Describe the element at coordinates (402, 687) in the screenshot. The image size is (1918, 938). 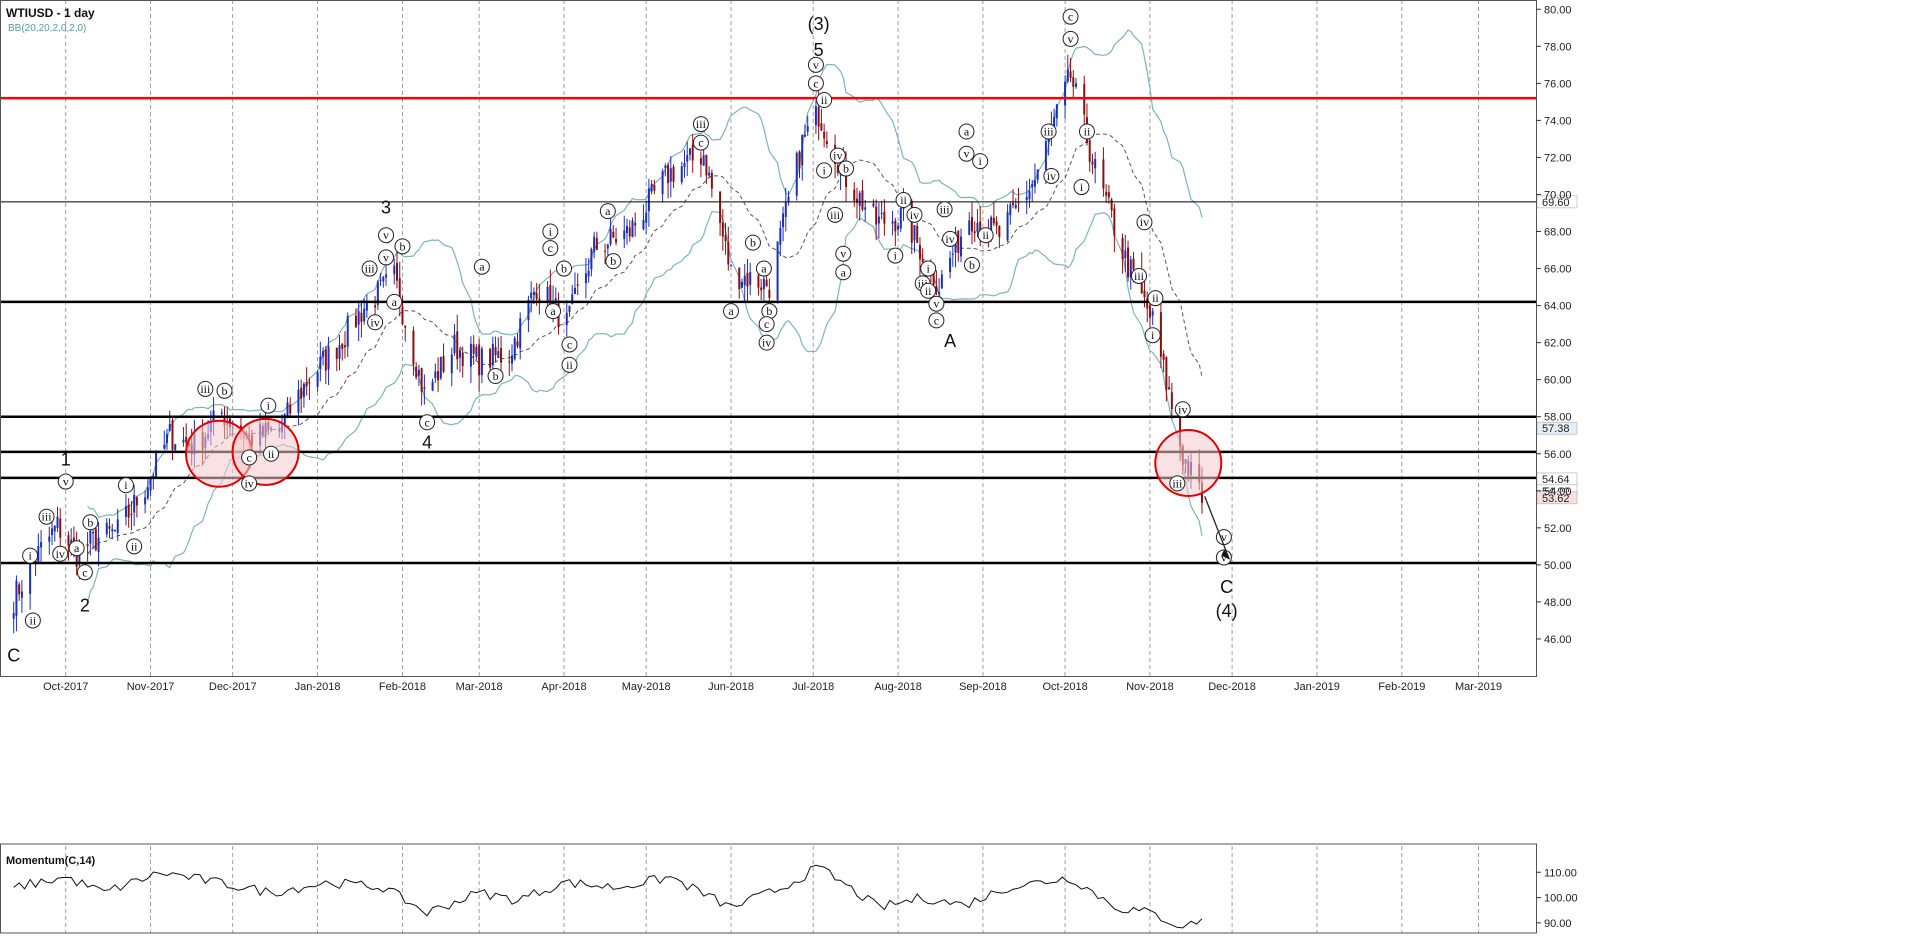
I see `x-tick-label: Feb-2018` at that location.